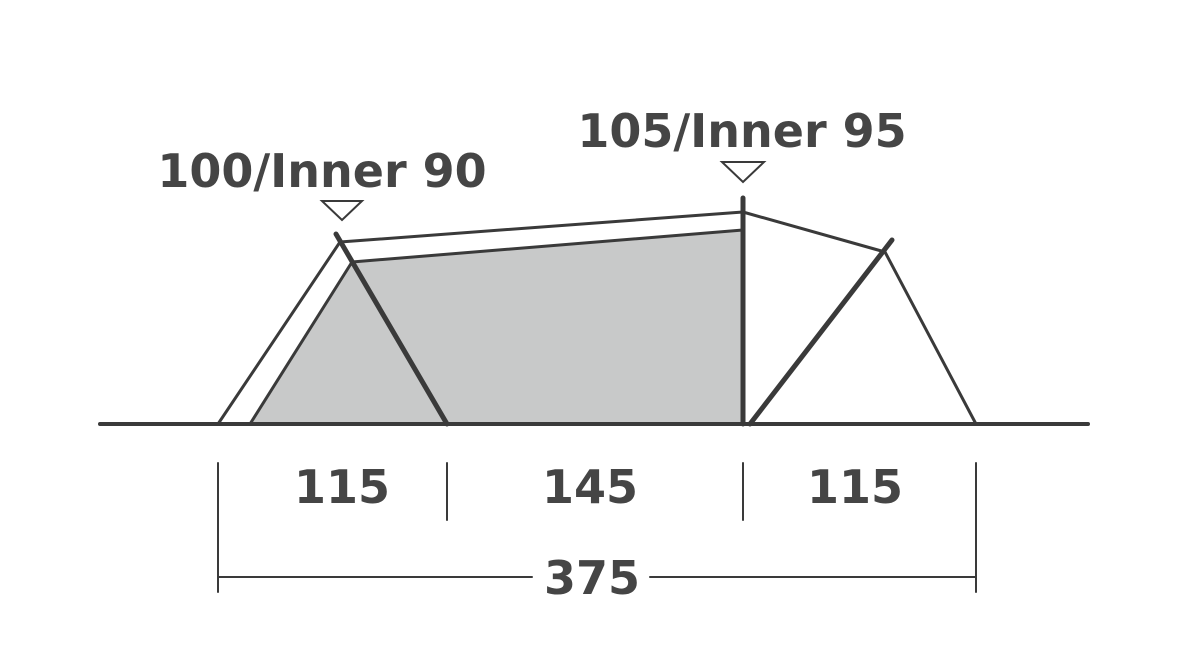 The image size is (1200, 671). I want to click on outer-fly-ridge, so click(541, 227).